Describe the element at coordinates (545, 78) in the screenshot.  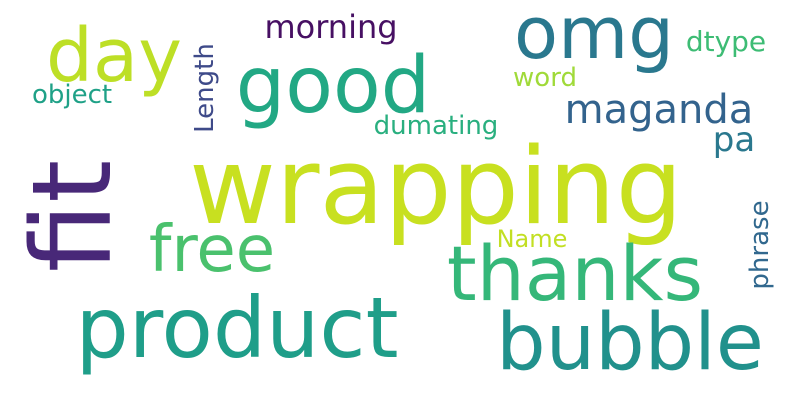
I see `word-word: word` at that location.